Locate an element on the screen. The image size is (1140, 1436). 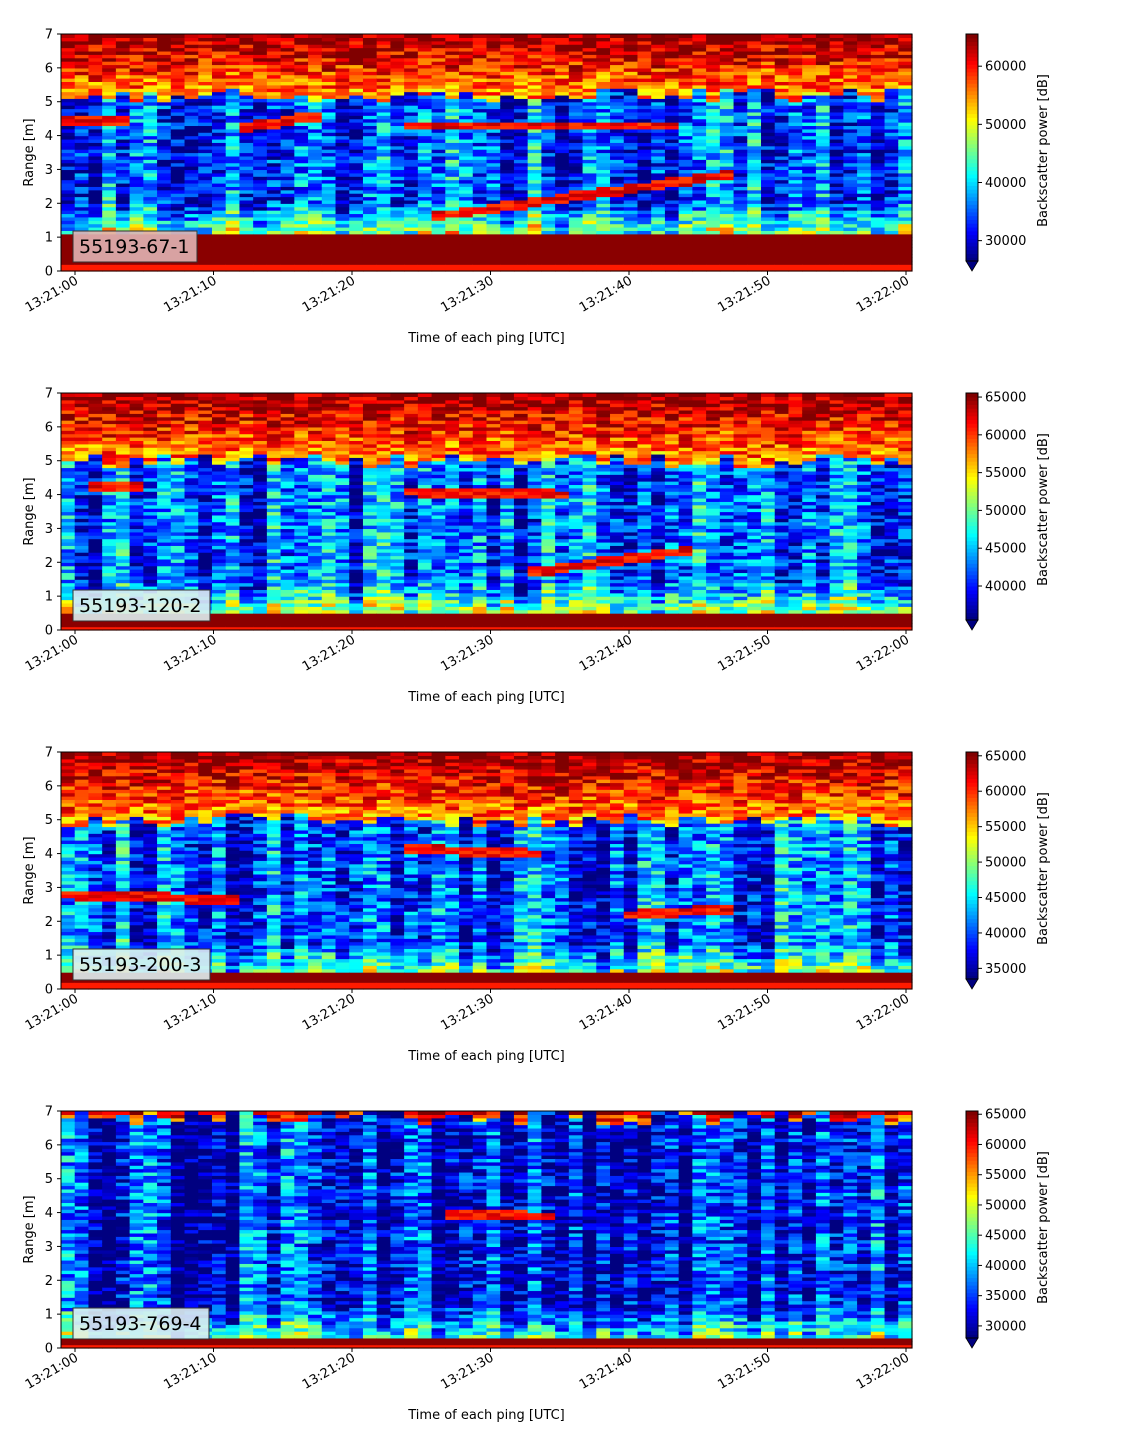
panel-label: 55193-200-3 is located at coordinates (140, 965).